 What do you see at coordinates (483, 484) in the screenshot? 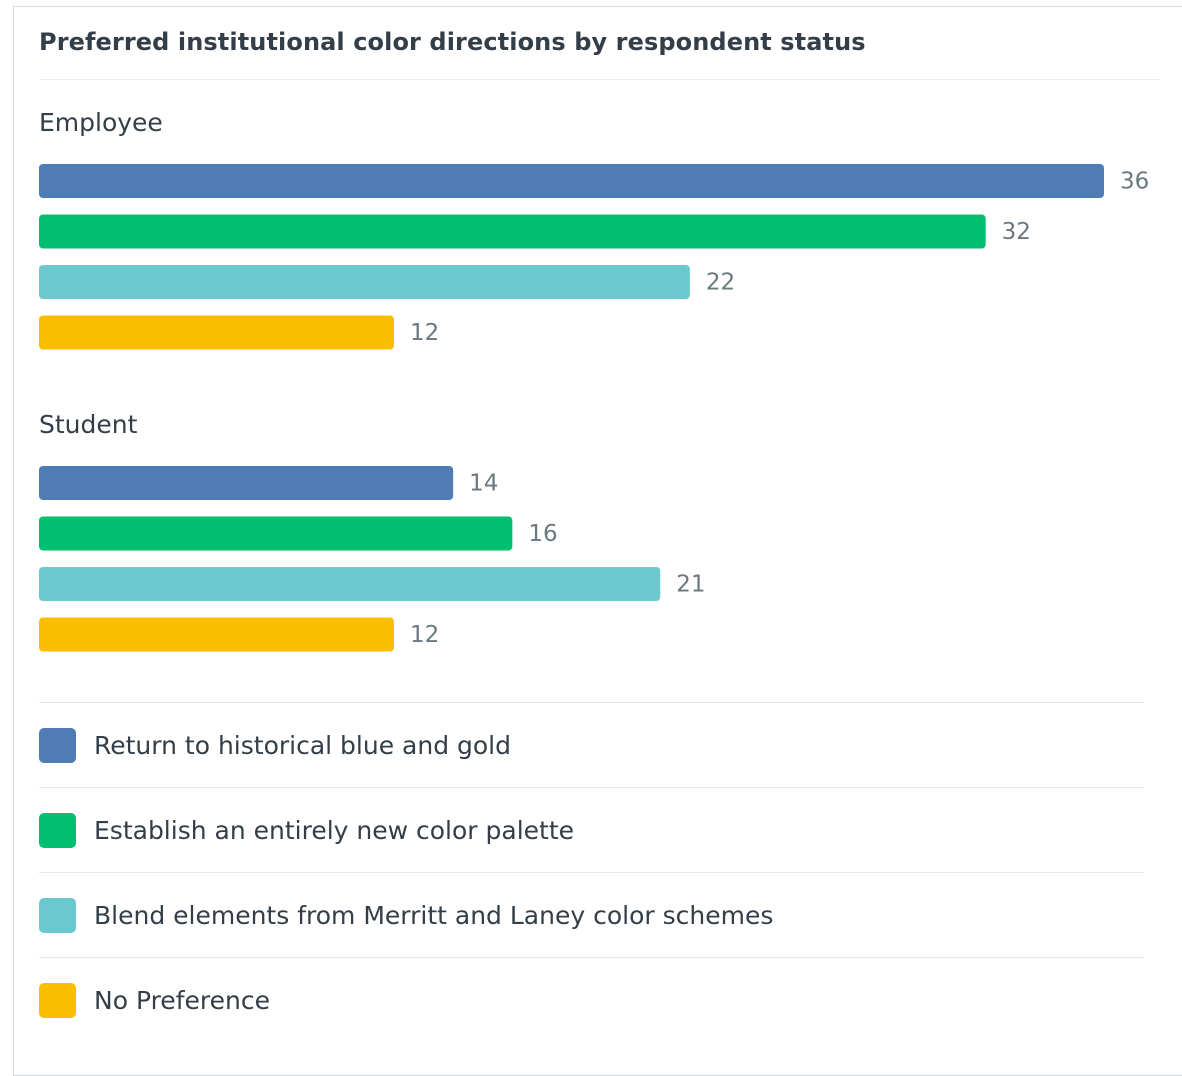
I see `bar-value-label: 14` at bounding box center [483, 484].